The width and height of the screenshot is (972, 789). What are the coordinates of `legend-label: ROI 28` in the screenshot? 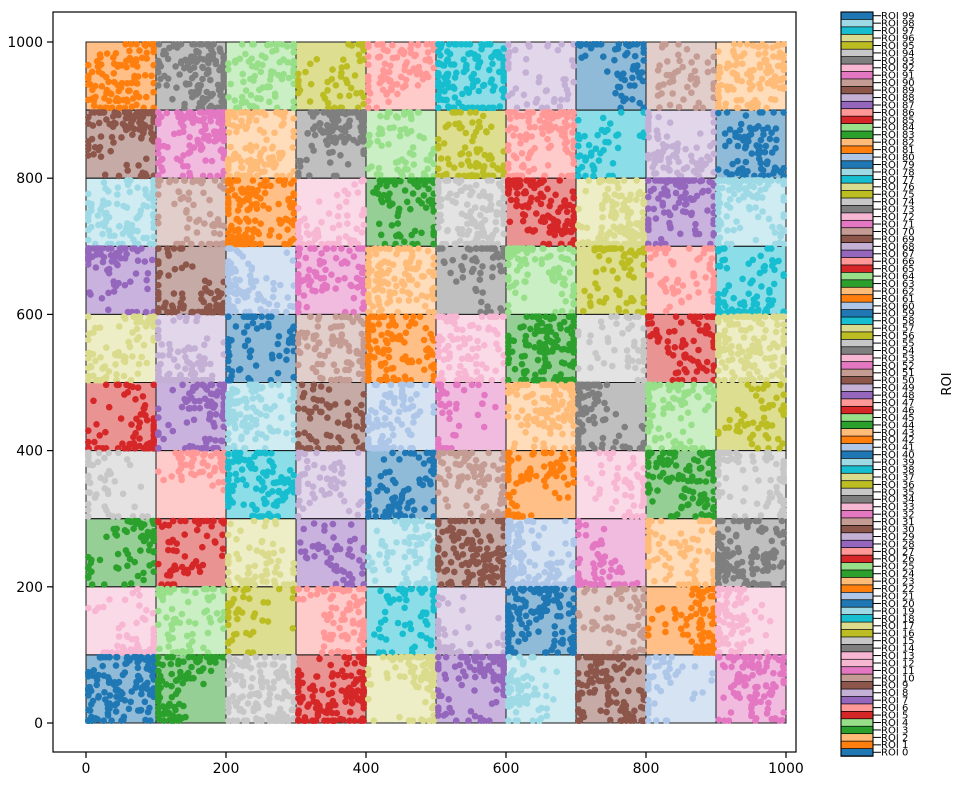 It's located at (898, 544).